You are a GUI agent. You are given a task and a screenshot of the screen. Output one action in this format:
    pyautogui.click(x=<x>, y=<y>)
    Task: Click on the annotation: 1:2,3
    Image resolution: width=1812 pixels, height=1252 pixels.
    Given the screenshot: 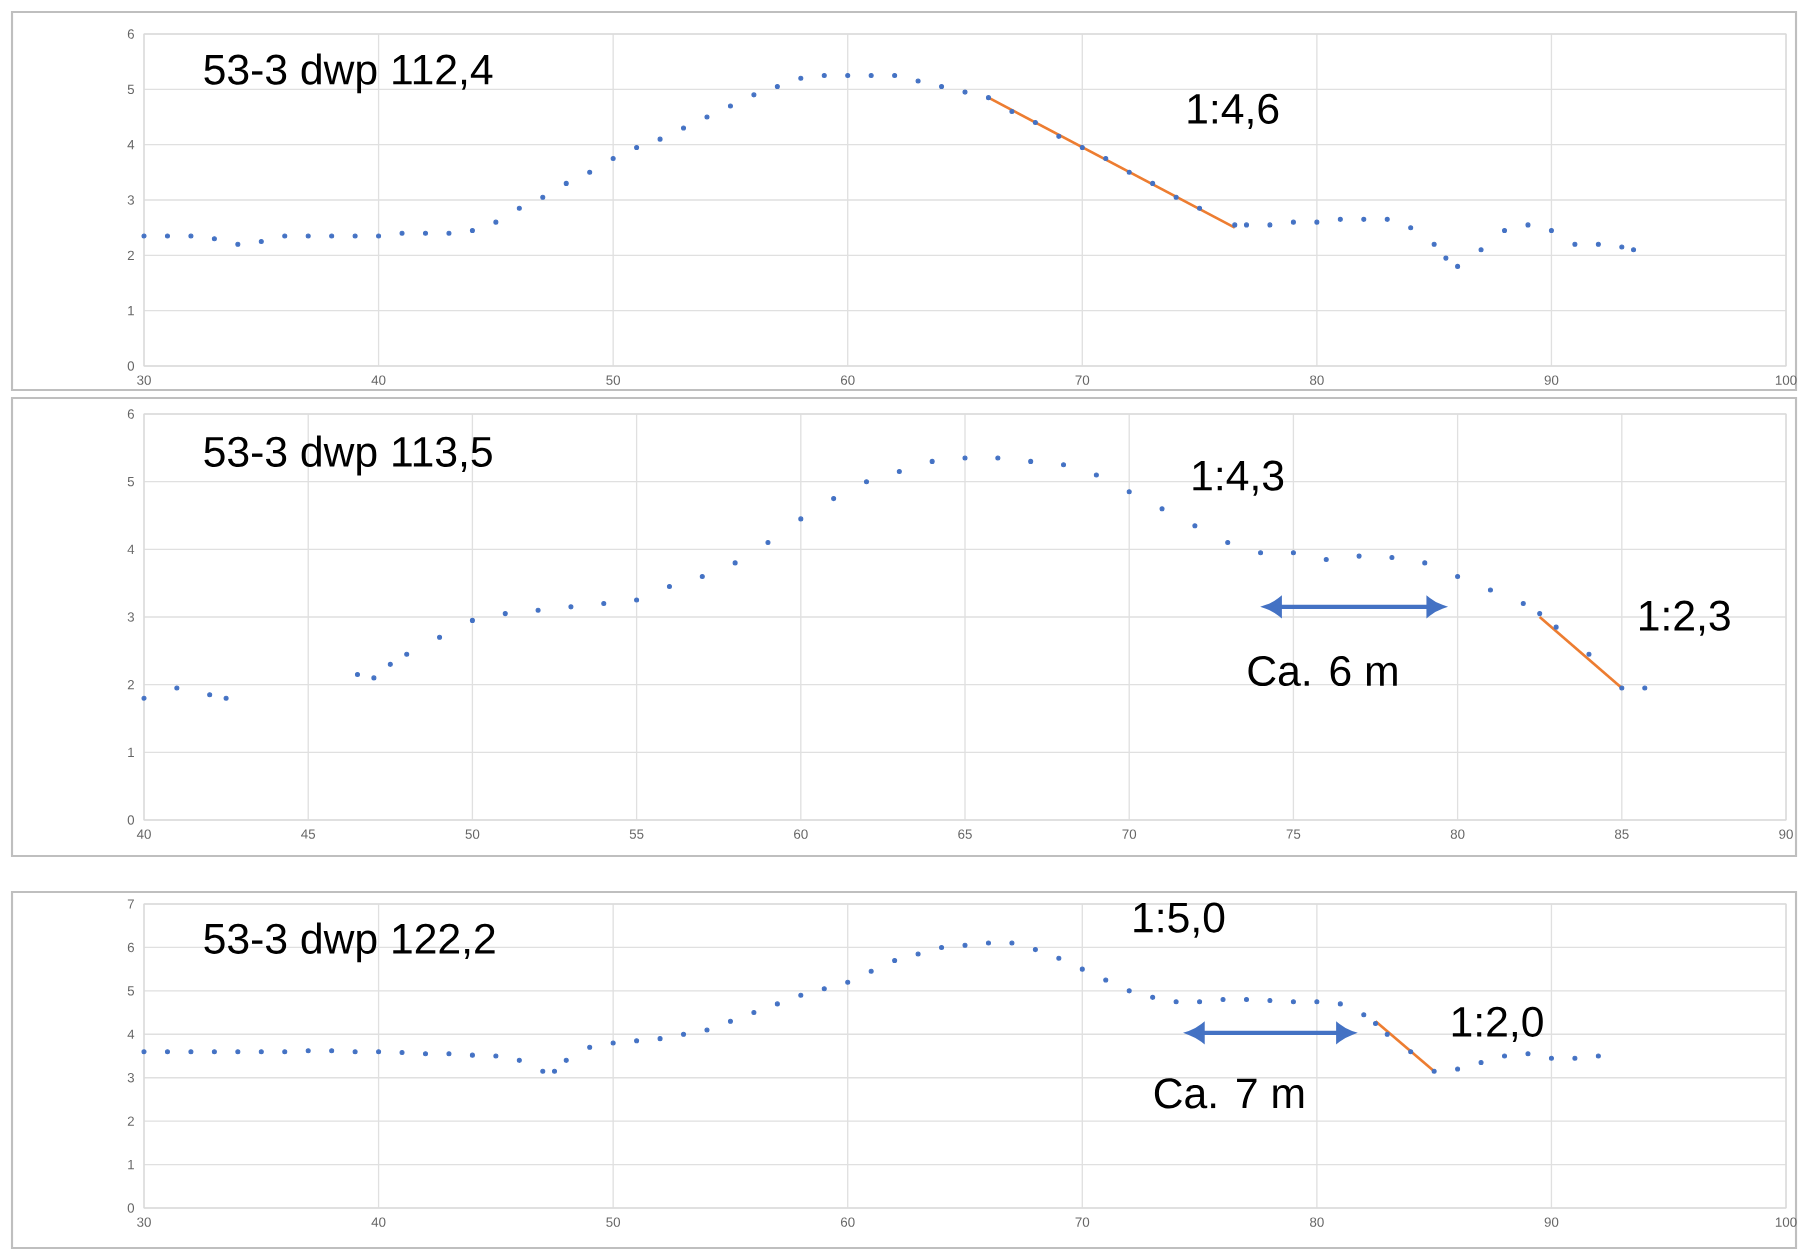 What is the action you would take?
    pyautogui.click(x=1685, y=618)
    